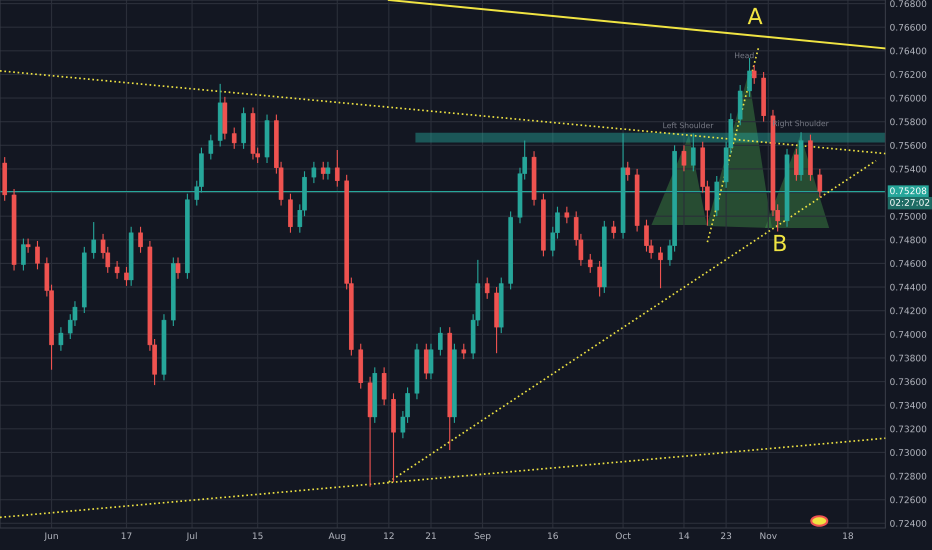  I want to click on x-tick-label: 21, so click(431, 536).